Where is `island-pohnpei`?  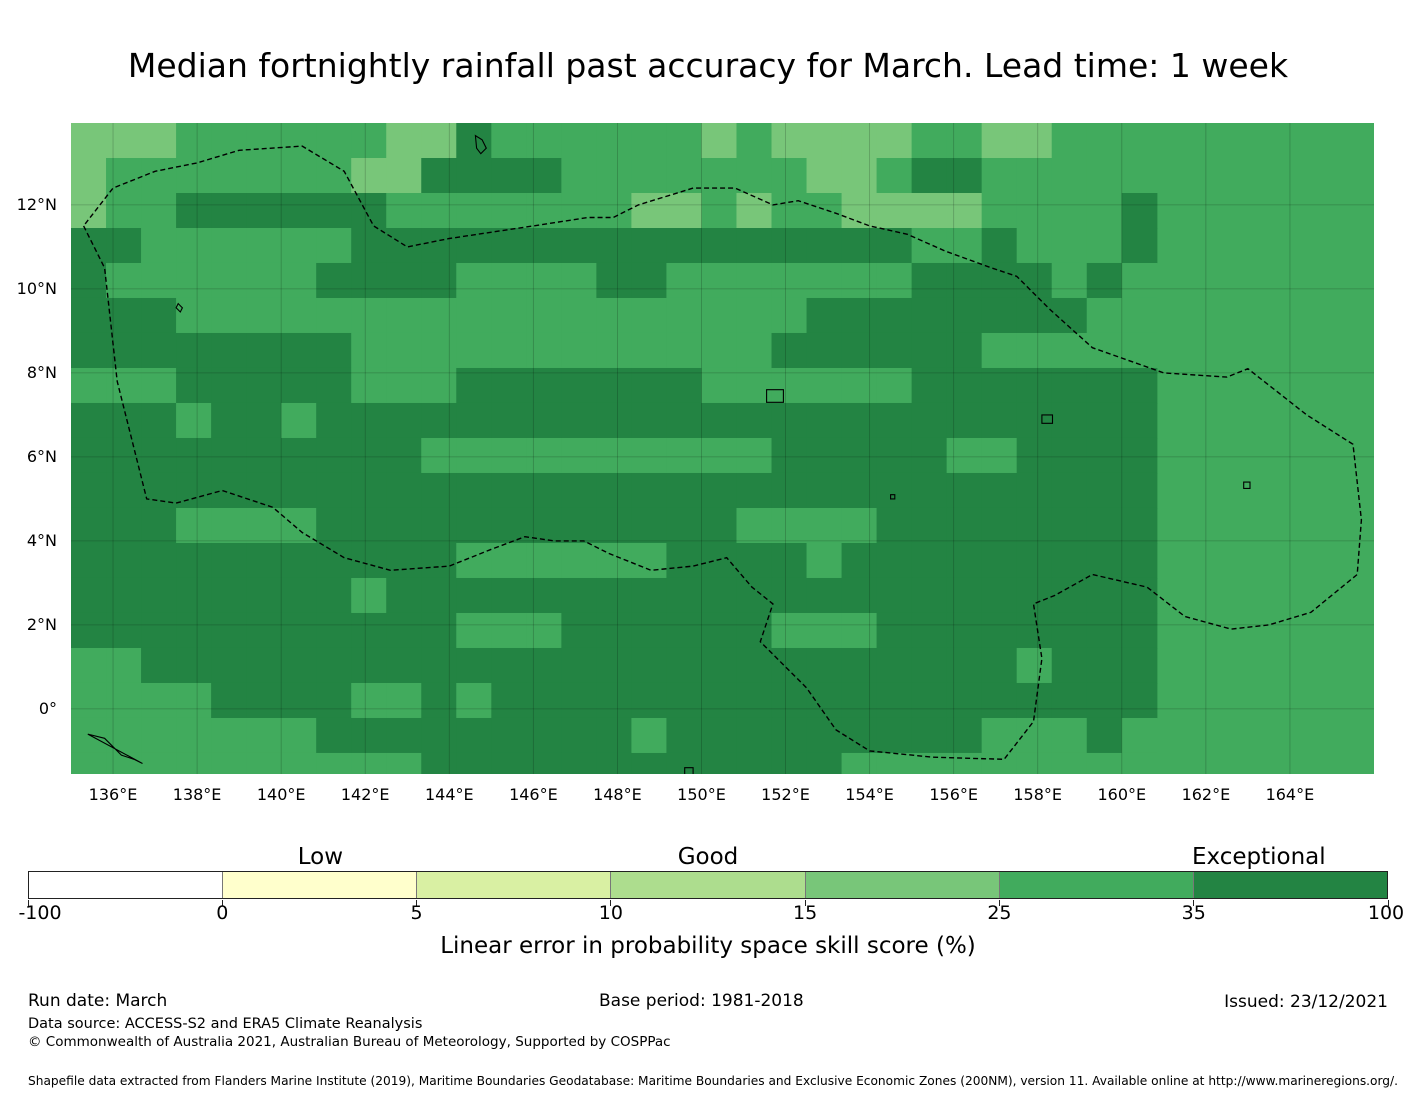 island-pohnpei is located at coordinates (1047, 419).